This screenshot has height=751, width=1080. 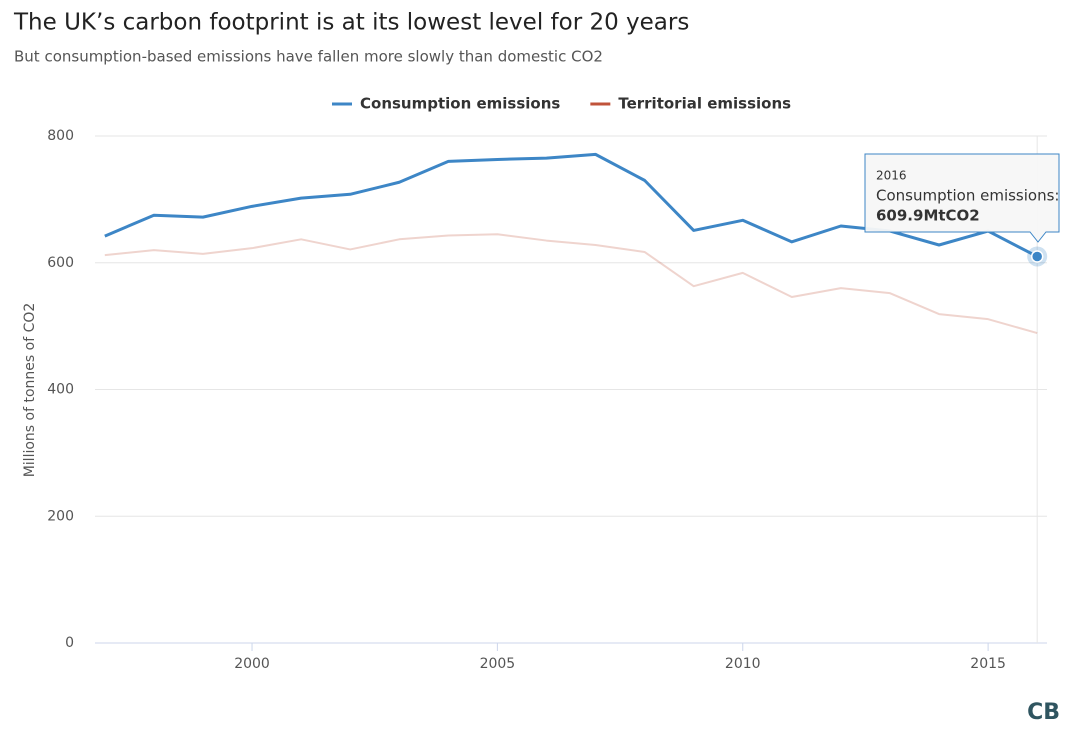 I want to click on tooltip: 2016 Consumption emissions: 609.9MtCO2, so click(x=962, y=198).